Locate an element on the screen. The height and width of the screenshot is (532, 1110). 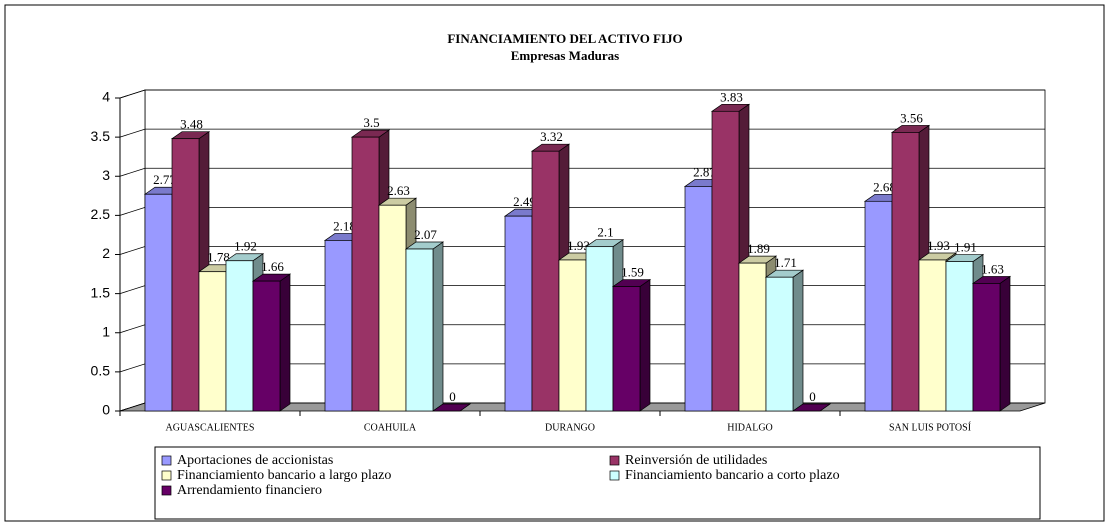
data-label: 2.07 is located at coordinates (425, 234).